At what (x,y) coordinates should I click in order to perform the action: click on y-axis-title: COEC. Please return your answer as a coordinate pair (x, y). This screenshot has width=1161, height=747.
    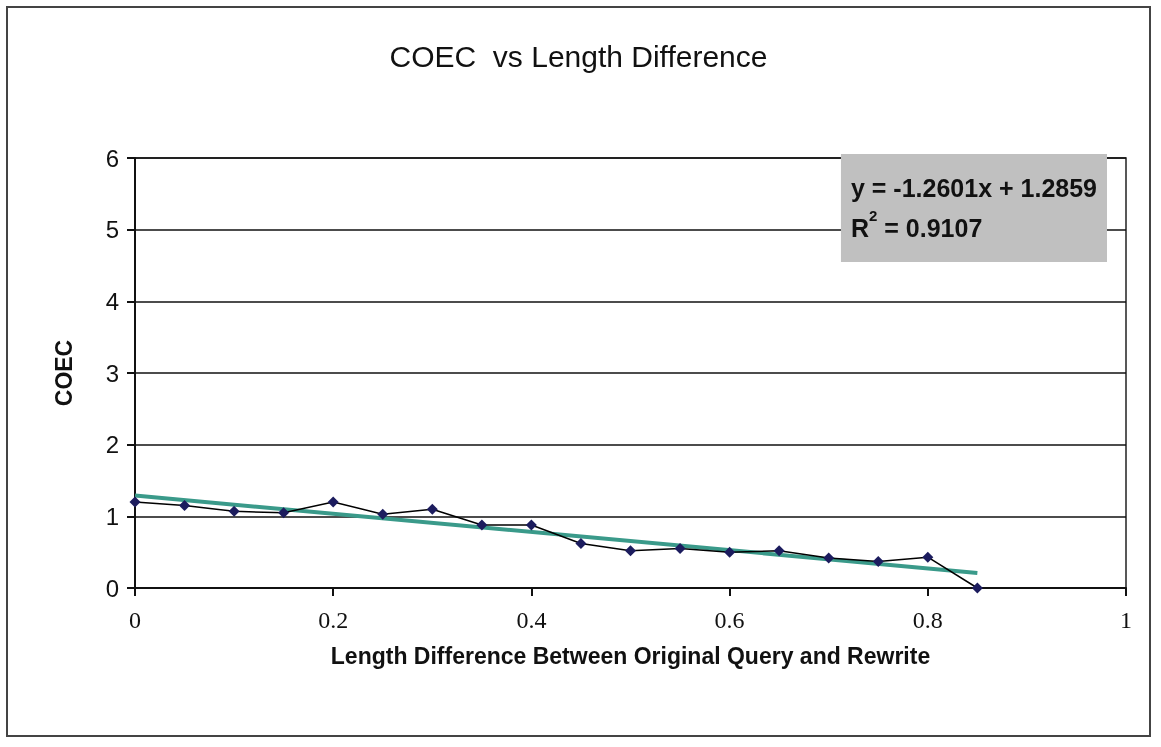
    Looking at the image, I should click on (63, 373).